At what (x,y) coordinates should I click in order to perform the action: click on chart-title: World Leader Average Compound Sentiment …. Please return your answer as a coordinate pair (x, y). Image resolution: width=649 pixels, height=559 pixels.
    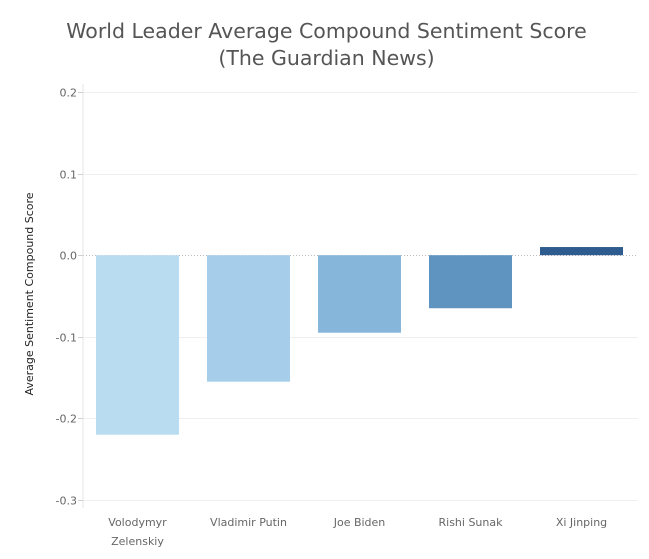
    Looking at the image, I should click on (324, 45).